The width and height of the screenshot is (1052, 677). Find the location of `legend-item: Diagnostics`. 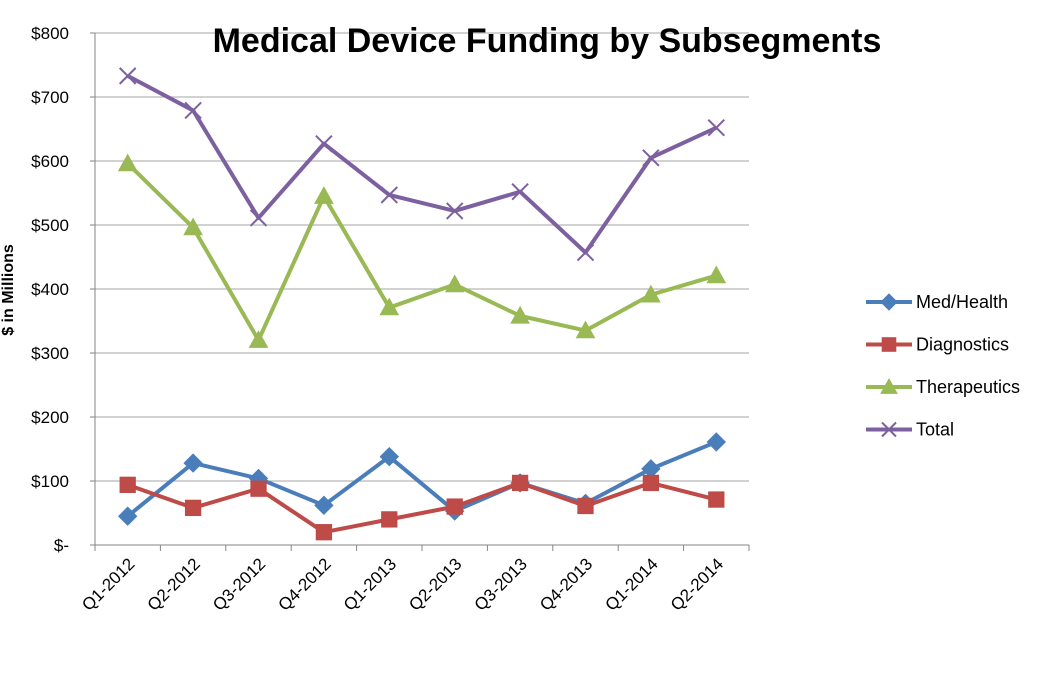

legend-item: Diagnostics is located at coordinates (937, 345).